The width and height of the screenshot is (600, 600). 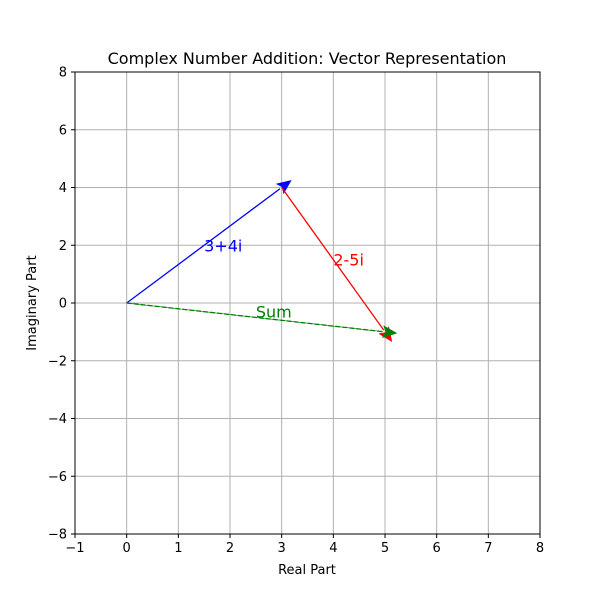 What do you see at coordinates (57, 419) in the screenshot?
I see `y-tick-label: −4` at bounding box center [57, 419].